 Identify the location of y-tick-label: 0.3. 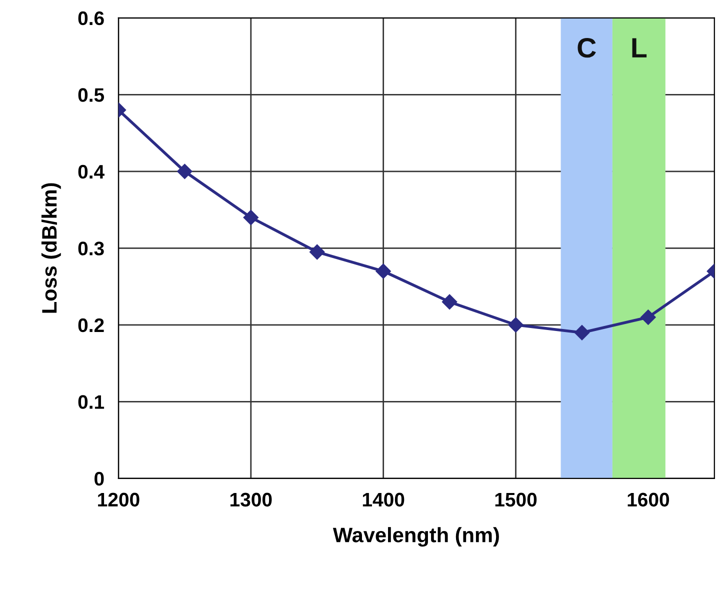
(91, 249).